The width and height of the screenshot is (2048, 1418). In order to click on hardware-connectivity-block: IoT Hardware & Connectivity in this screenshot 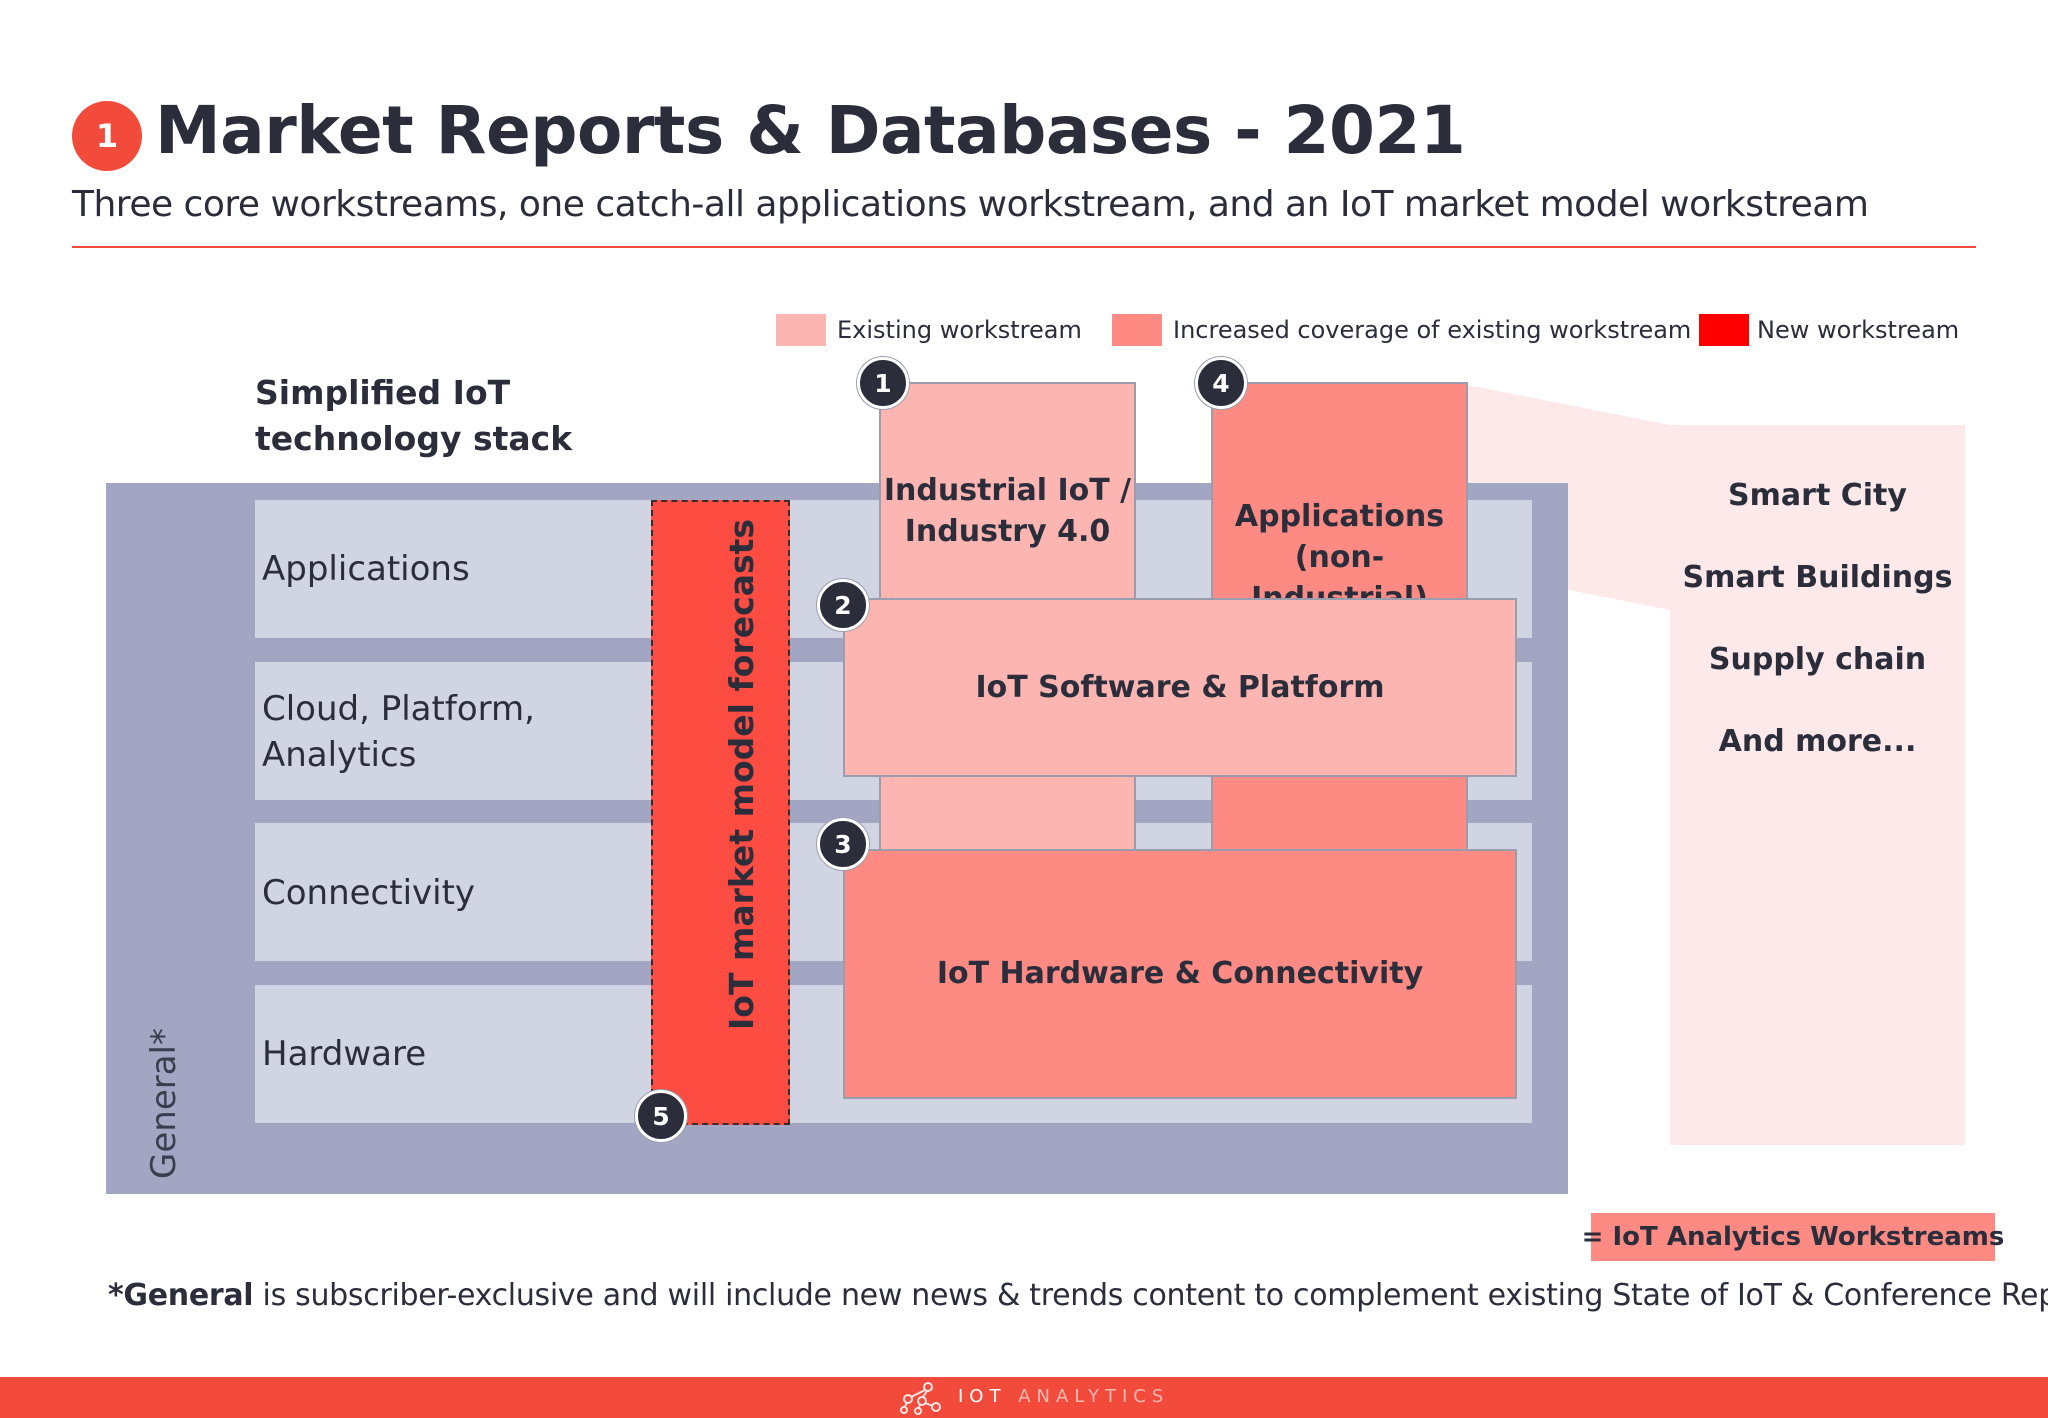, I will do `click(1180, 974)`.